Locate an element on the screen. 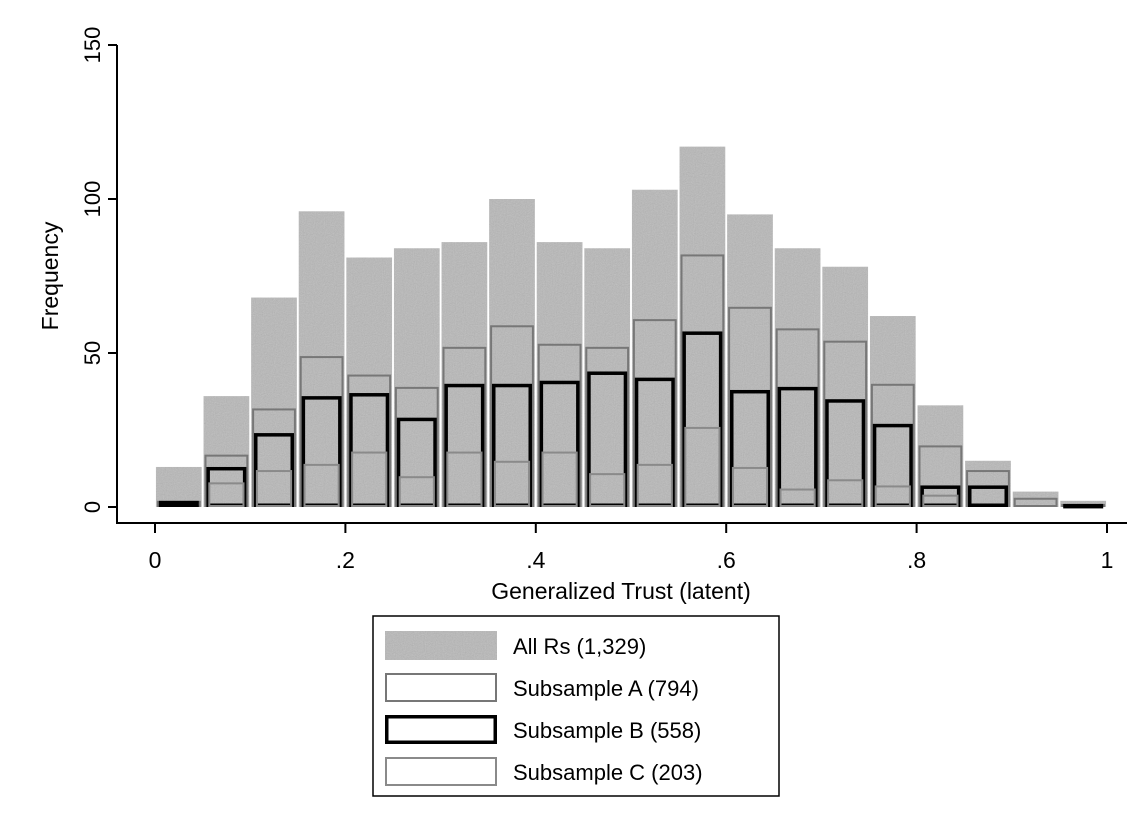 The image size is (1127, 839). legend-item: Subsample C (203) is located at coordinates (544, 771).